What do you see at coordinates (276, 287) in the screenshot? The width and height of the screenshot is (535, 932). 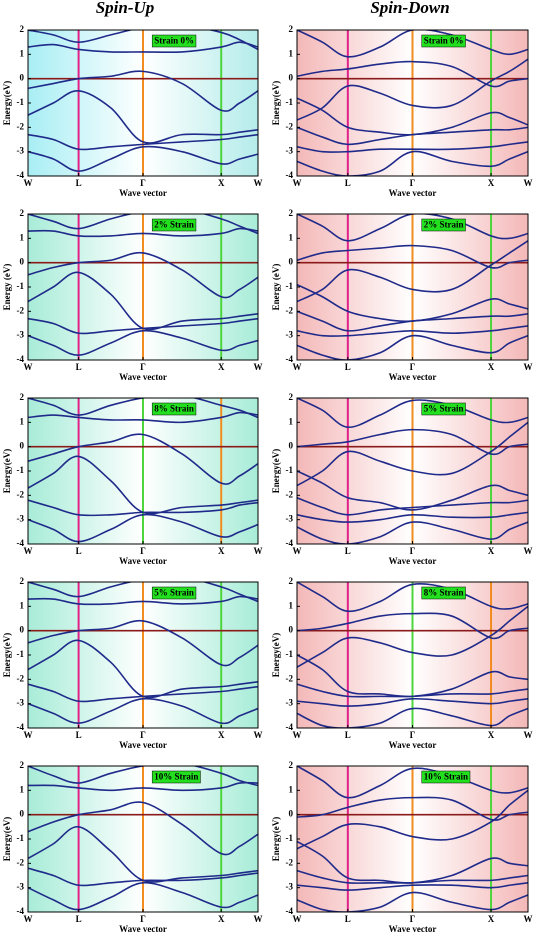 I see `y-axis-label: Energy (eV)` at bounding box center [276, 287].